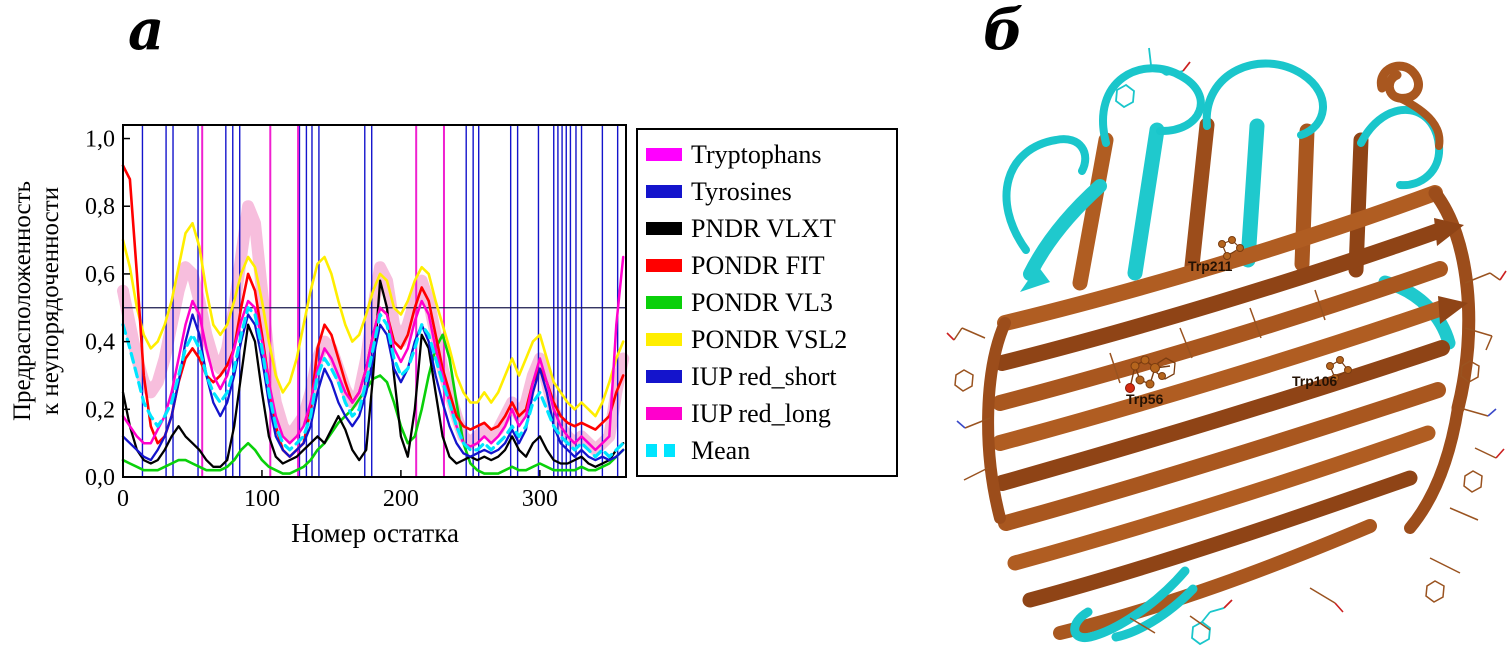 This screenshot has height=664, width=1507. What do you see at coordinates (762, 302) in the screenshot?
I see `legend-label: PONDR VL3` at bounding box center [762, 302].